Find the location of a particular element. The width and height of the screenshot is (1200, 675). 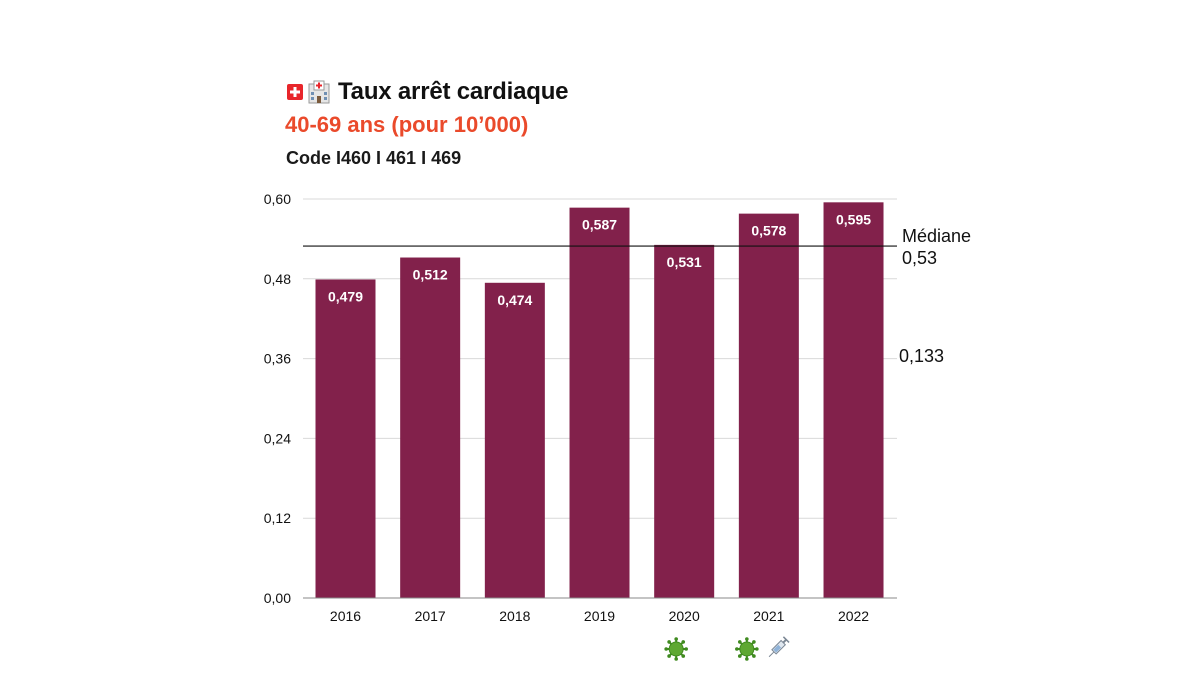

y-tick-label: 0,48 is located at coordinates (277, 279).